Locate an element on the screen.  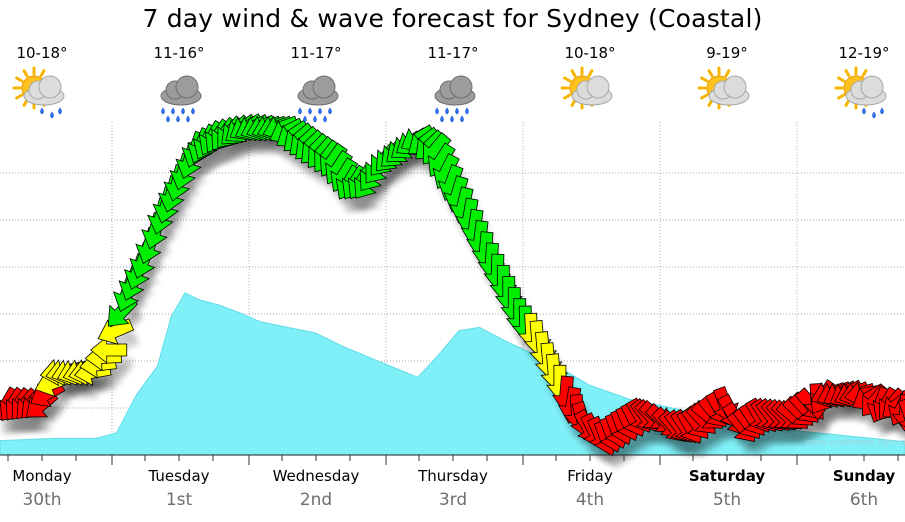
day-date: 2nd is located at coordinates (316, 500).